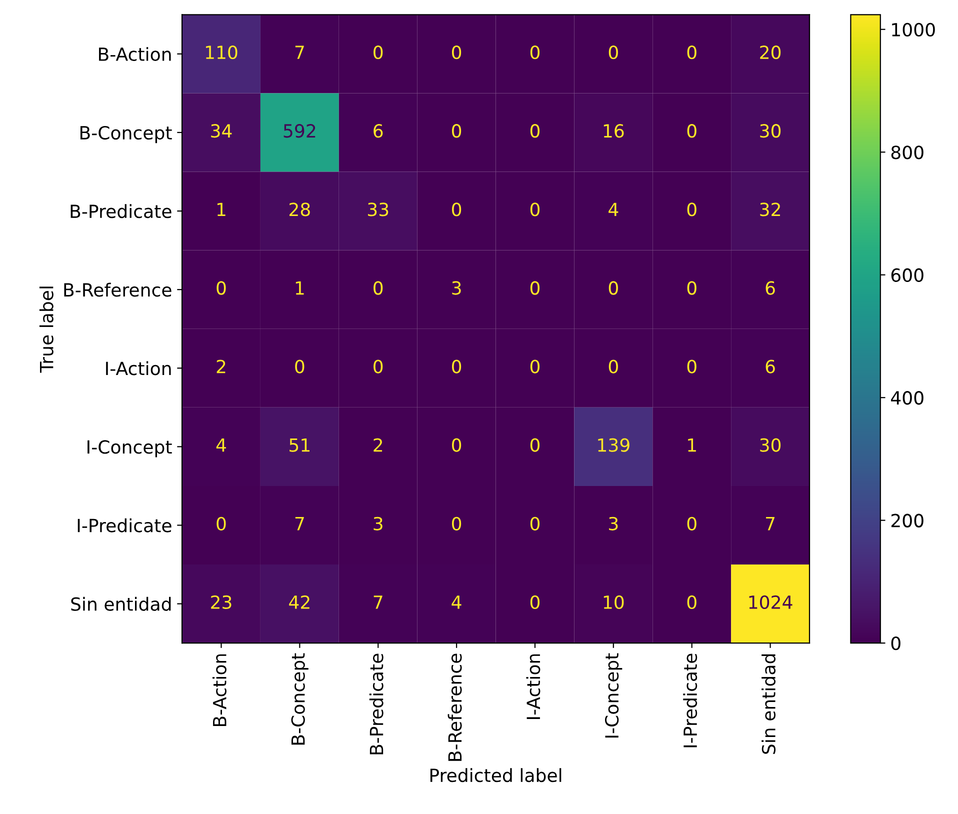  What do you see at coordinates (126, 135) in the screenshot?
I see `y-tick-label: B-Concept` at bounding box center [126, 135].